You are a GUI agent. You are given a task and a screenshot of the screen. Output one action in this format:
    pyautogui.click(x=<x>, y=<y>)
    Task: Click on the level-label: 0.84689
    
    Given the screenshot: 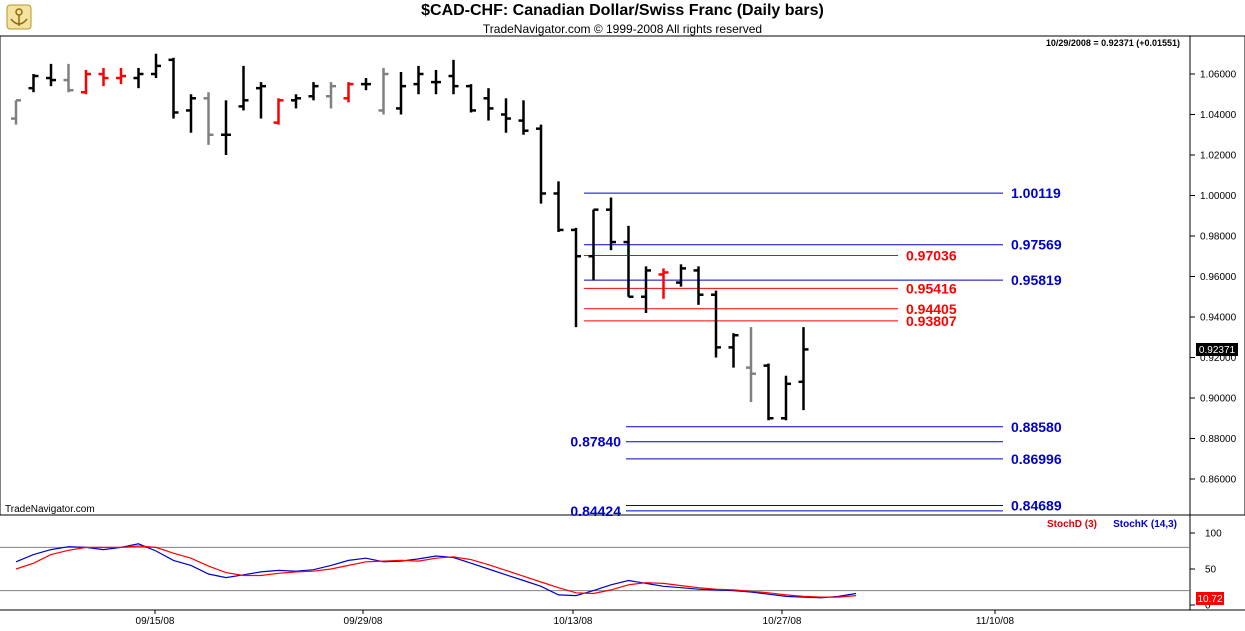 What is the action you would take?
    pyautogui.click(x=1036, y=506)
    